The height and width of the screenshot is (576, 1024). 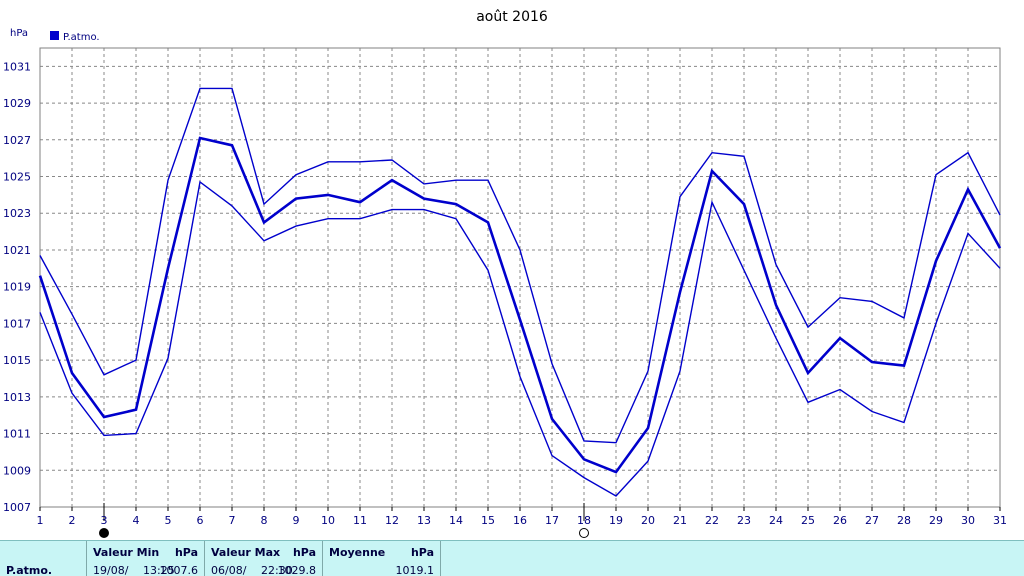 What do you see at coordinates (584, 520) in the screenshot?
I see `x-tick-label: 18` at bounding box center [584, 520].